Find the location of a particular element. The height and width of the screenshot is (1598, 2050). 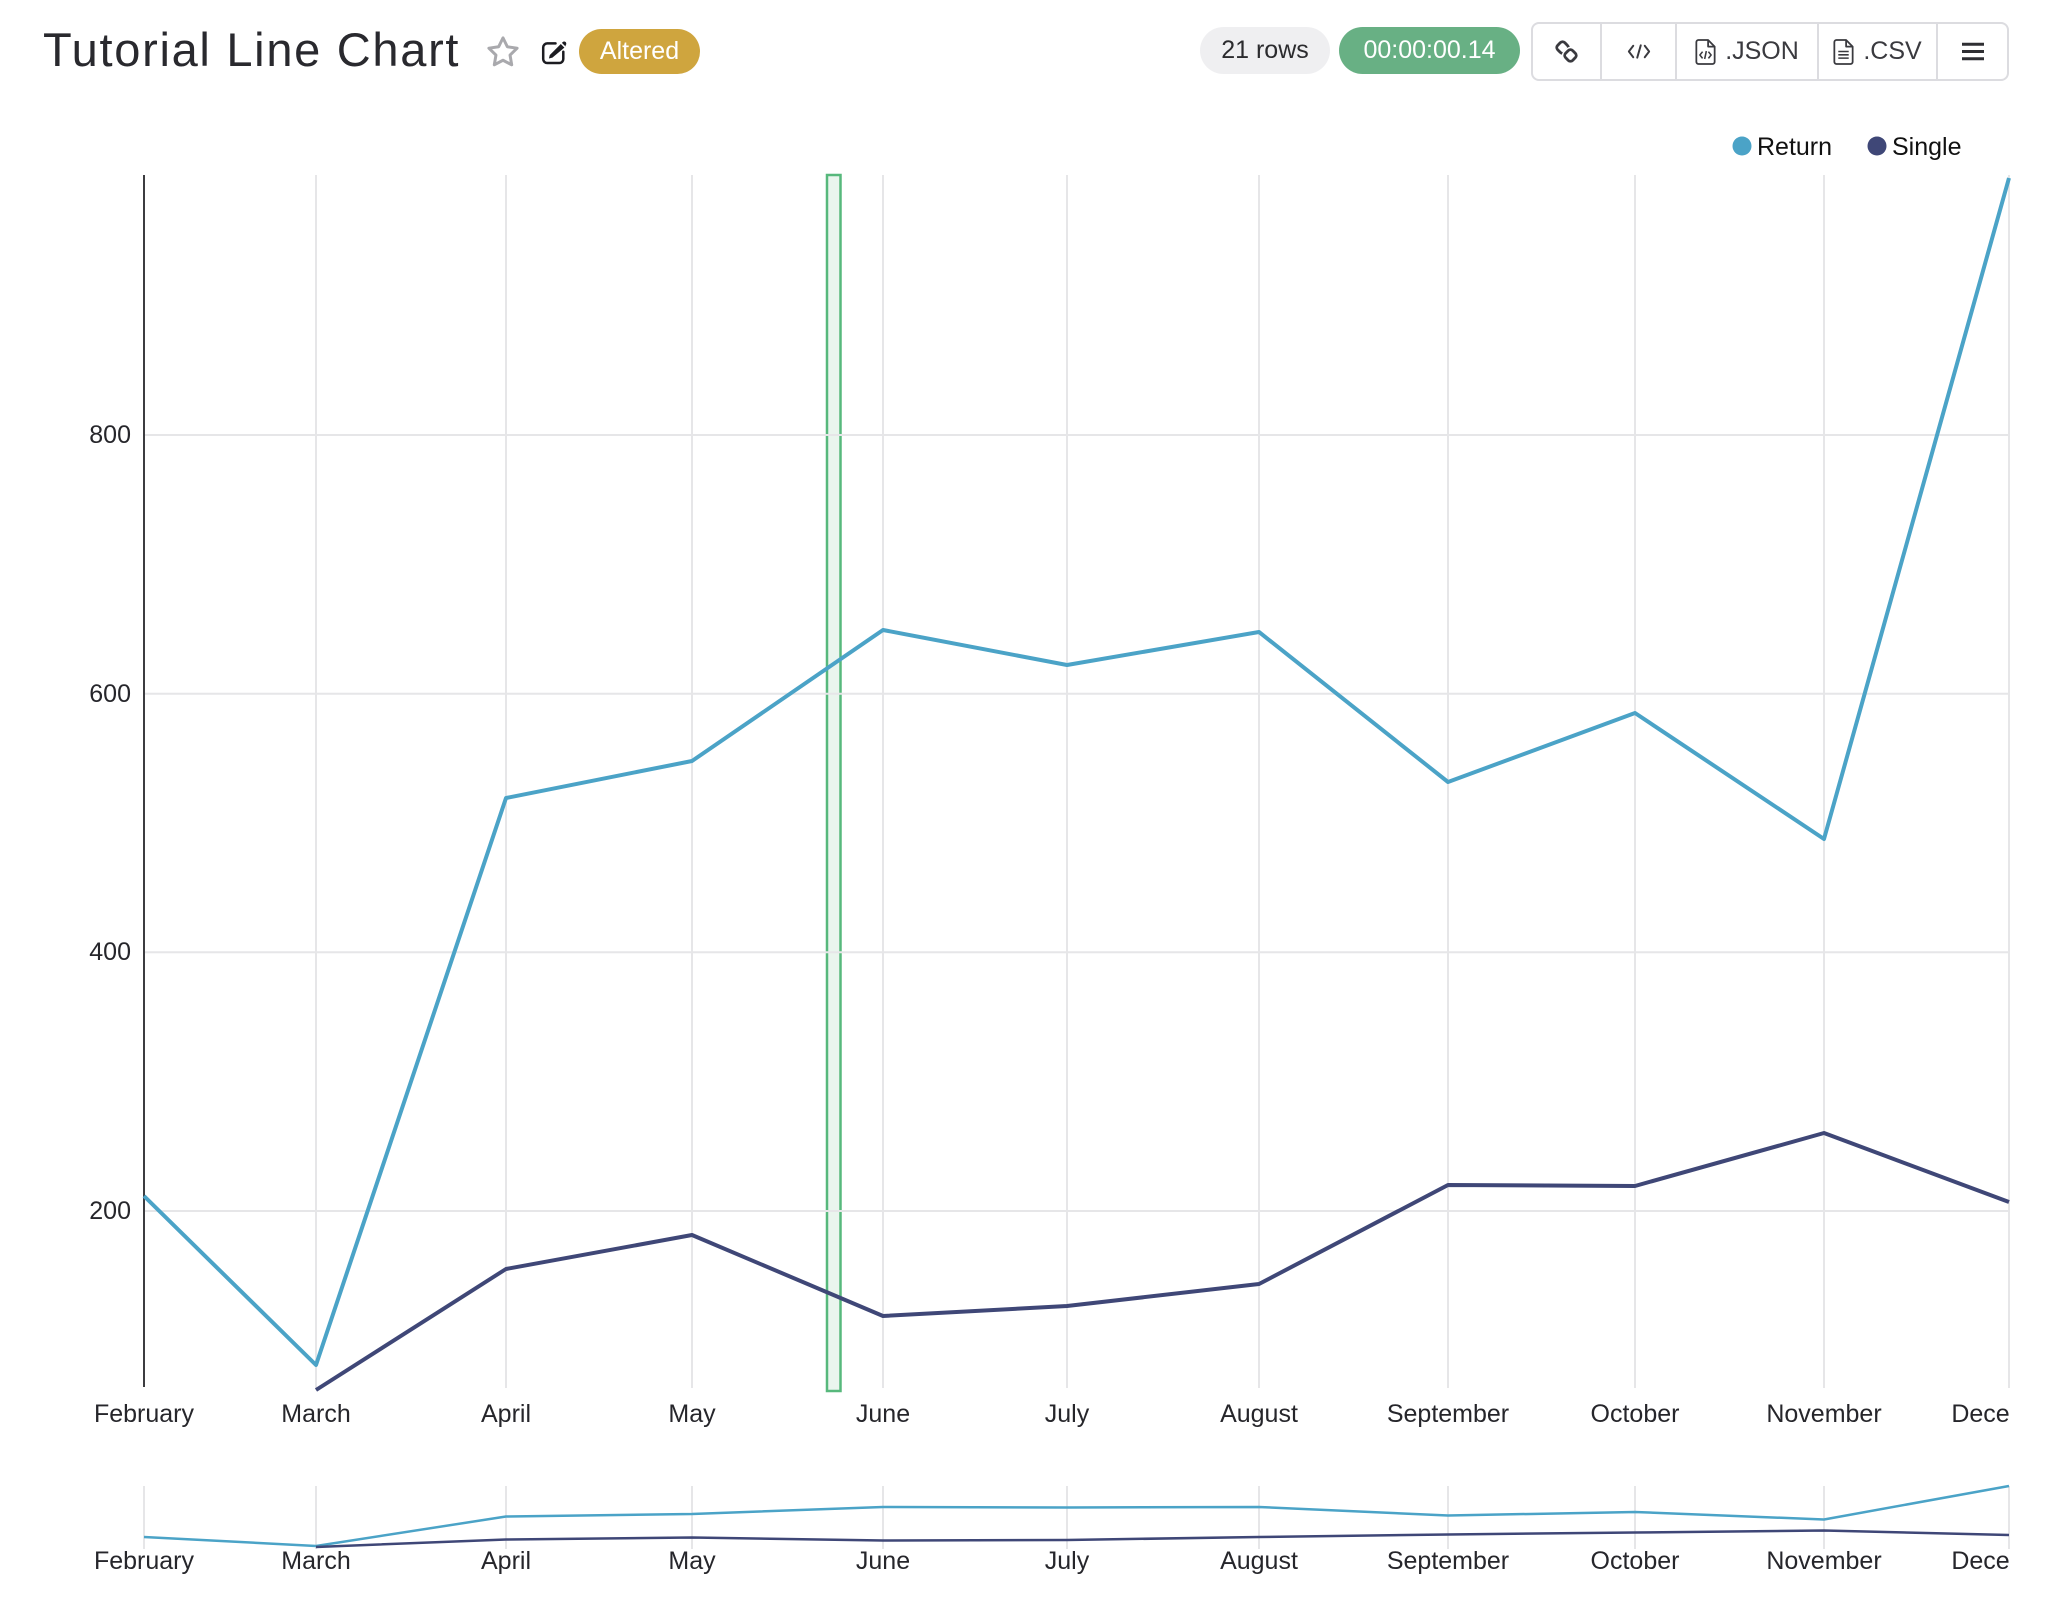

svg-text: 600 is located at coordinates (110, 694).